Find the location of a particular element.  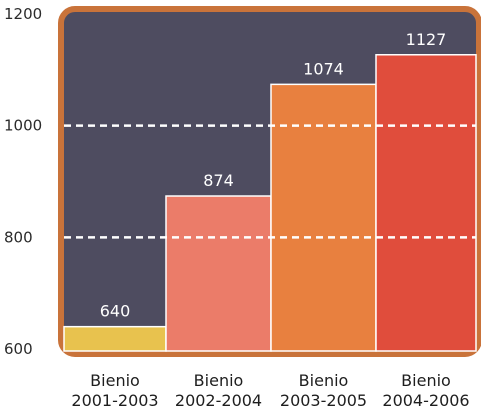

category-label-3: Bienio 2003-2005 is located at coordinates (323, 390).